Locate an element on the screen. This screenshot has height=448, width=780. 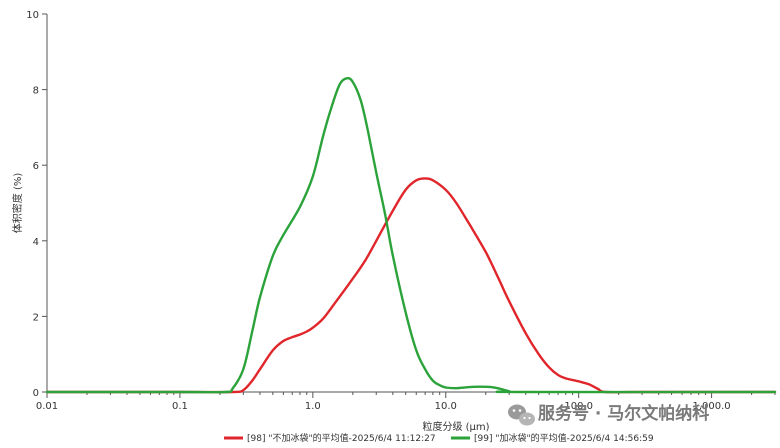
x-axis-title: 粒度分级 (μm) is located at coordinates (455, 426).